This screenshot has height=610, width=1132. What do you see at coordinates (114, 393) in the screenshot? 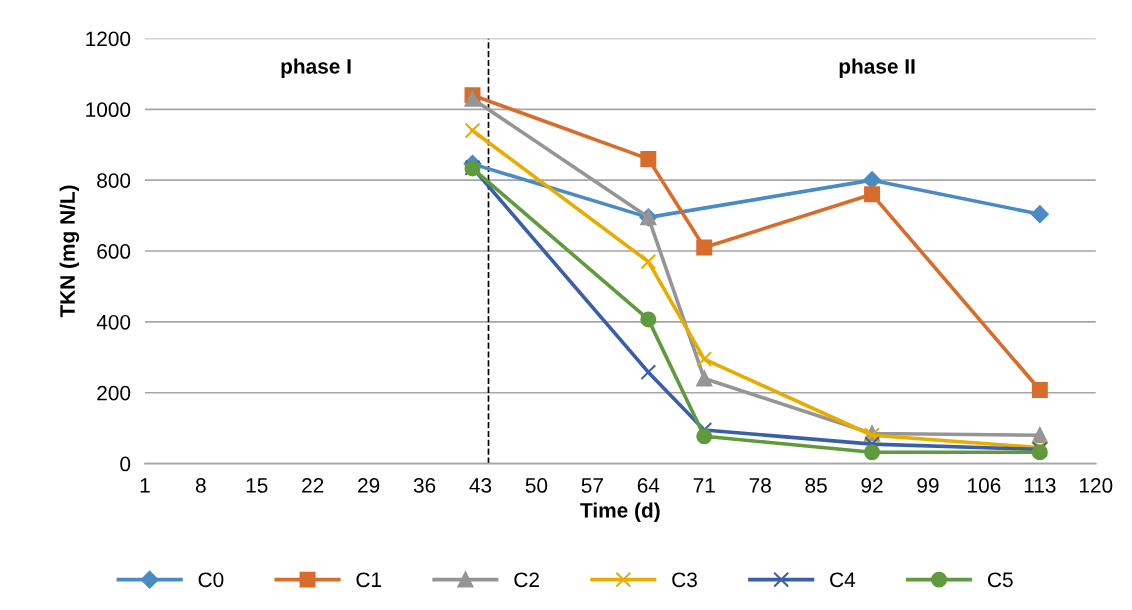
I see `y-tick-label: 200` at bounding box center [114, 393].